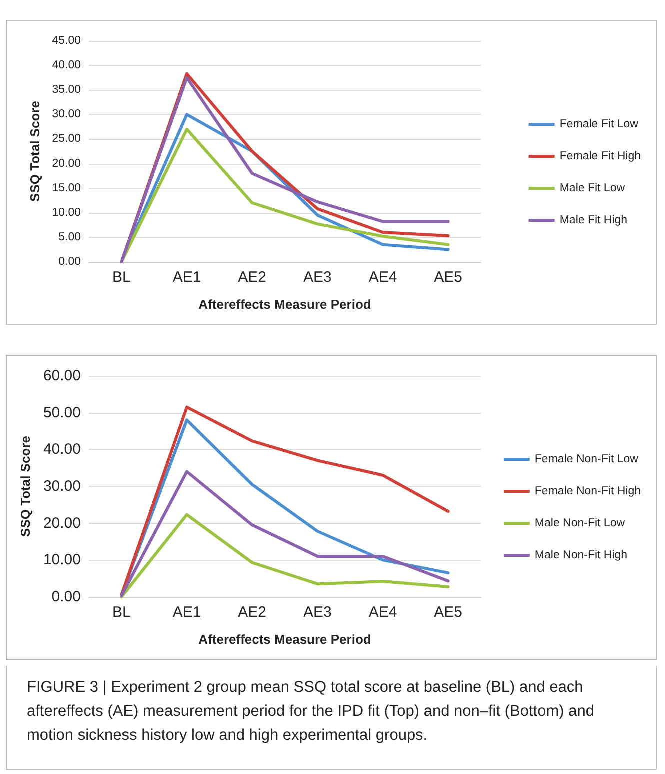 Image resolution: width=665 pixels, height=774 pixels. I want to click on legend-label: Female Non-Fit Low, so click(587, 460).